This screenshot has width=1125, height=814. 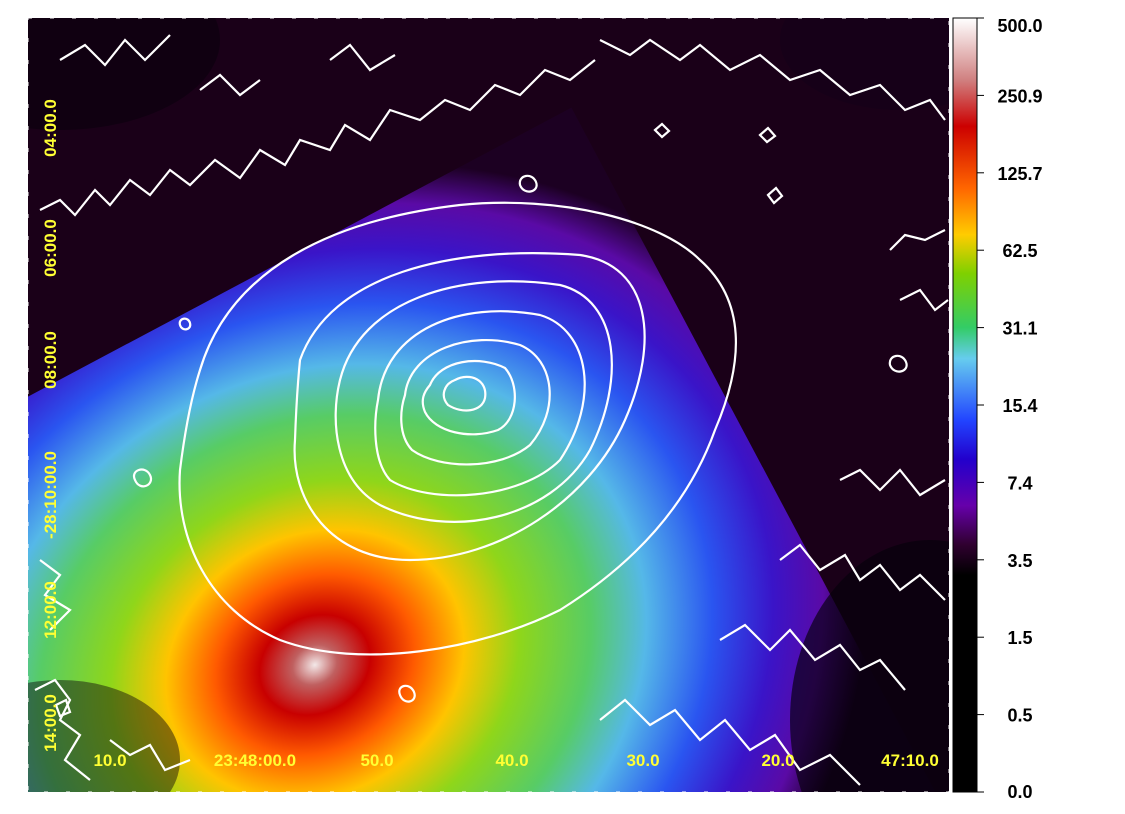 What do you see at coordinates (376, 760) in the screenshot?
I see `x-tick-label: 50.0` at bounding box center [376, 760].